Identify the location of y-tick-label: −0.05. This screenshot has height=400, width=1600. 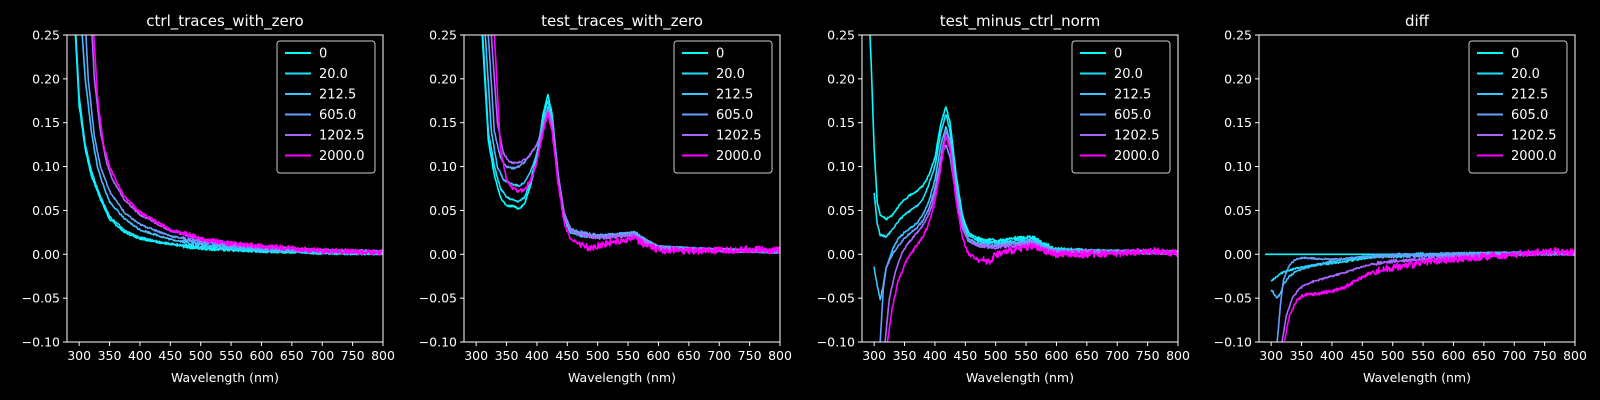
(1233, 298).